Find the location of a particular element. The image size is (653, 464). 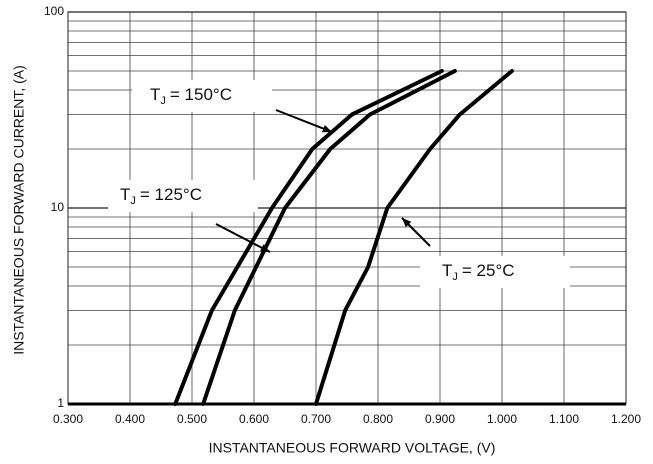

x-tick-label: 1.200 is located at coordinates (626, 419).